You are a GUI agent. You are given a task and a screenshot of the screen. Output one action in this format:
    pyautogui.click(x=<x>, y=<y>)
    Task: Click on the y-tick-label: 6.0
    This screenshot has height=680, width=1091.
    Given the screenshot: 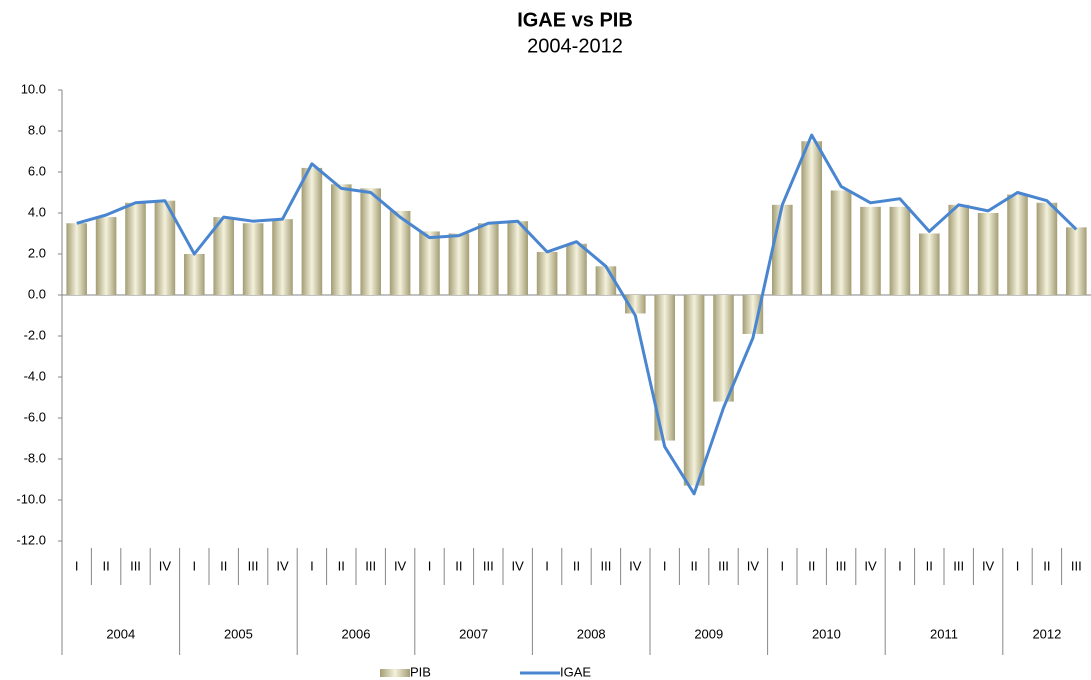 What is the action you would take?
    pyautogui.click(x=37, y=170)
    